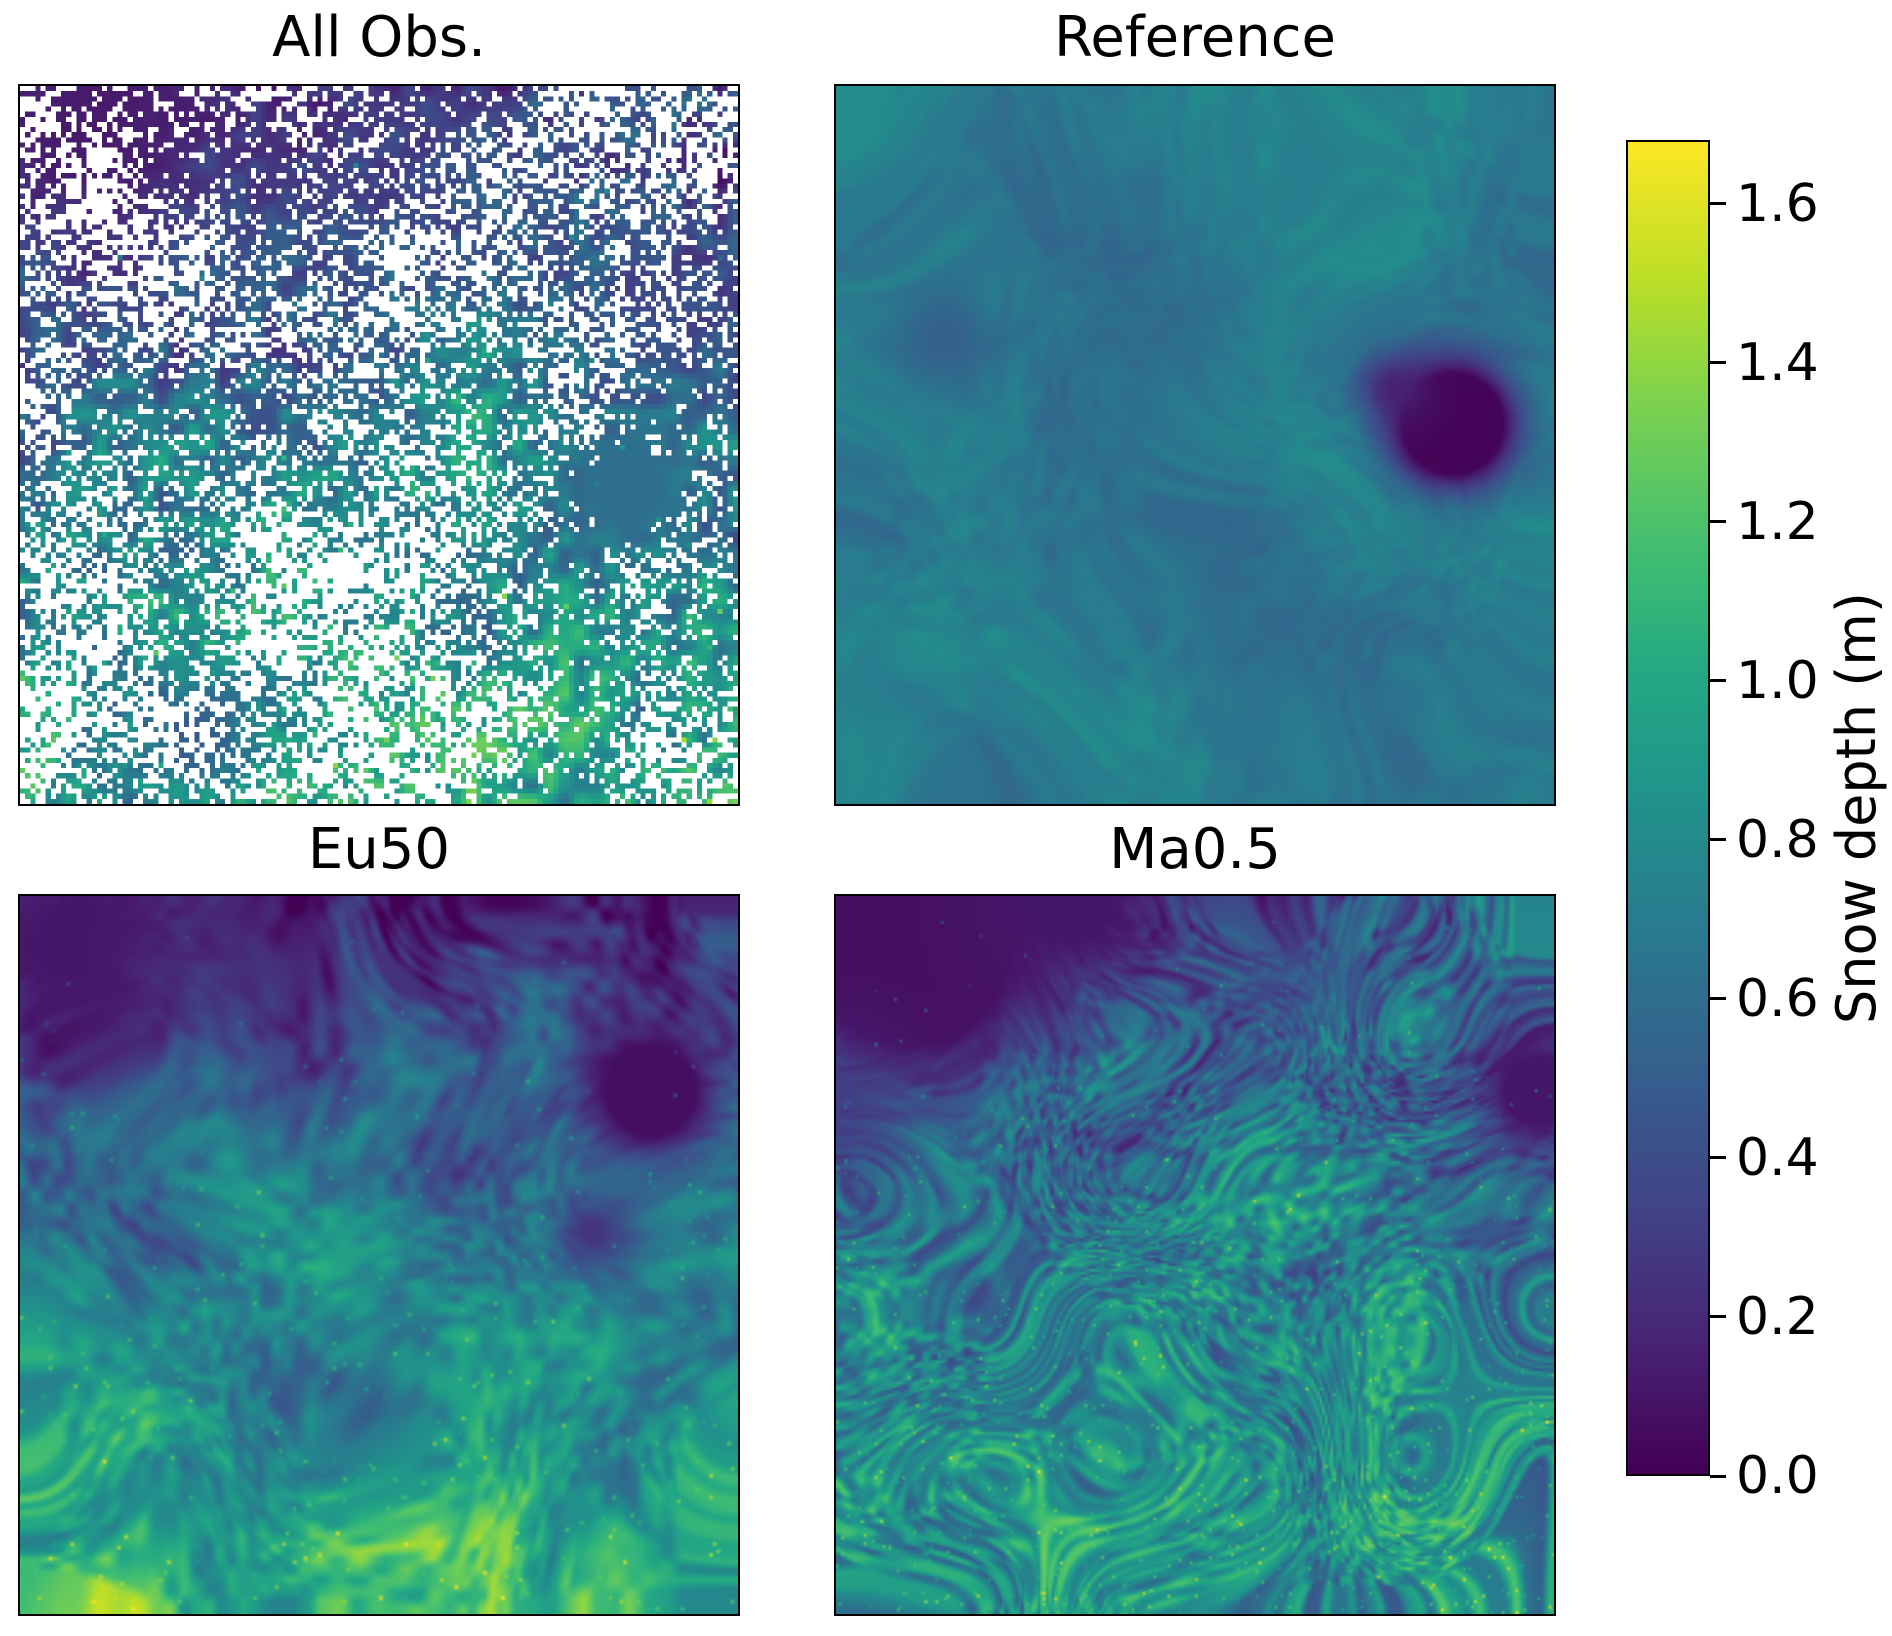 Image resolution: width=1892 pixels, height=1636 pixels. Describe the element at coordinates (1777, 1476) in the screenshot. I see `colorbar-tick-label: 0.0` at that location.